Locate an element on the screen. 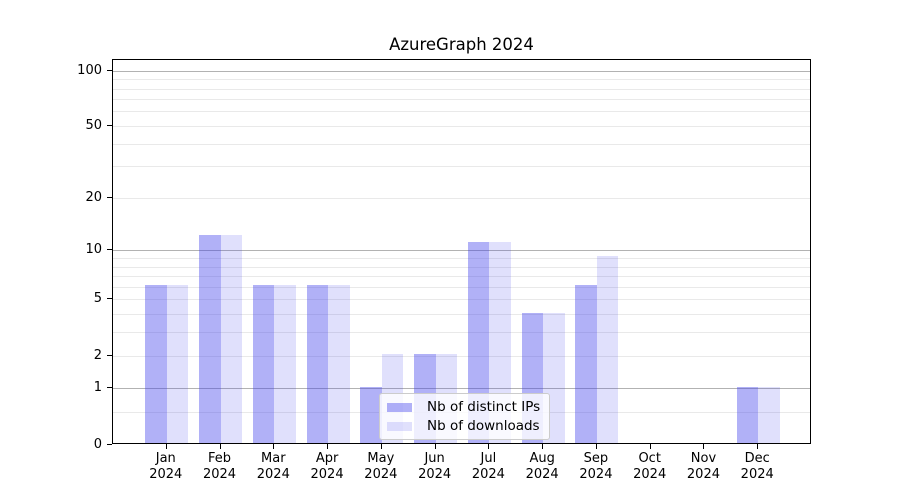  legend-item-distinct-ips: Nb of distinct IPs is located at coordinates (463, 407).